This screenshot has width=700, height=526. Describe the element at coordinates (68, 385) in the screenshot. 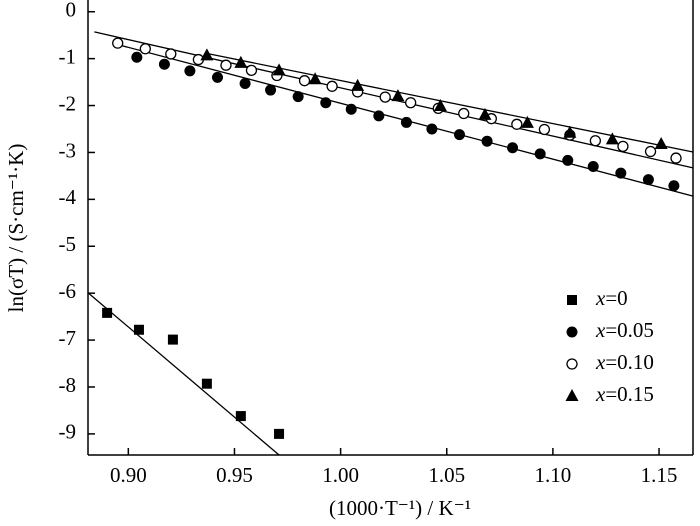

I see `y-tick-label: -8` at that location.